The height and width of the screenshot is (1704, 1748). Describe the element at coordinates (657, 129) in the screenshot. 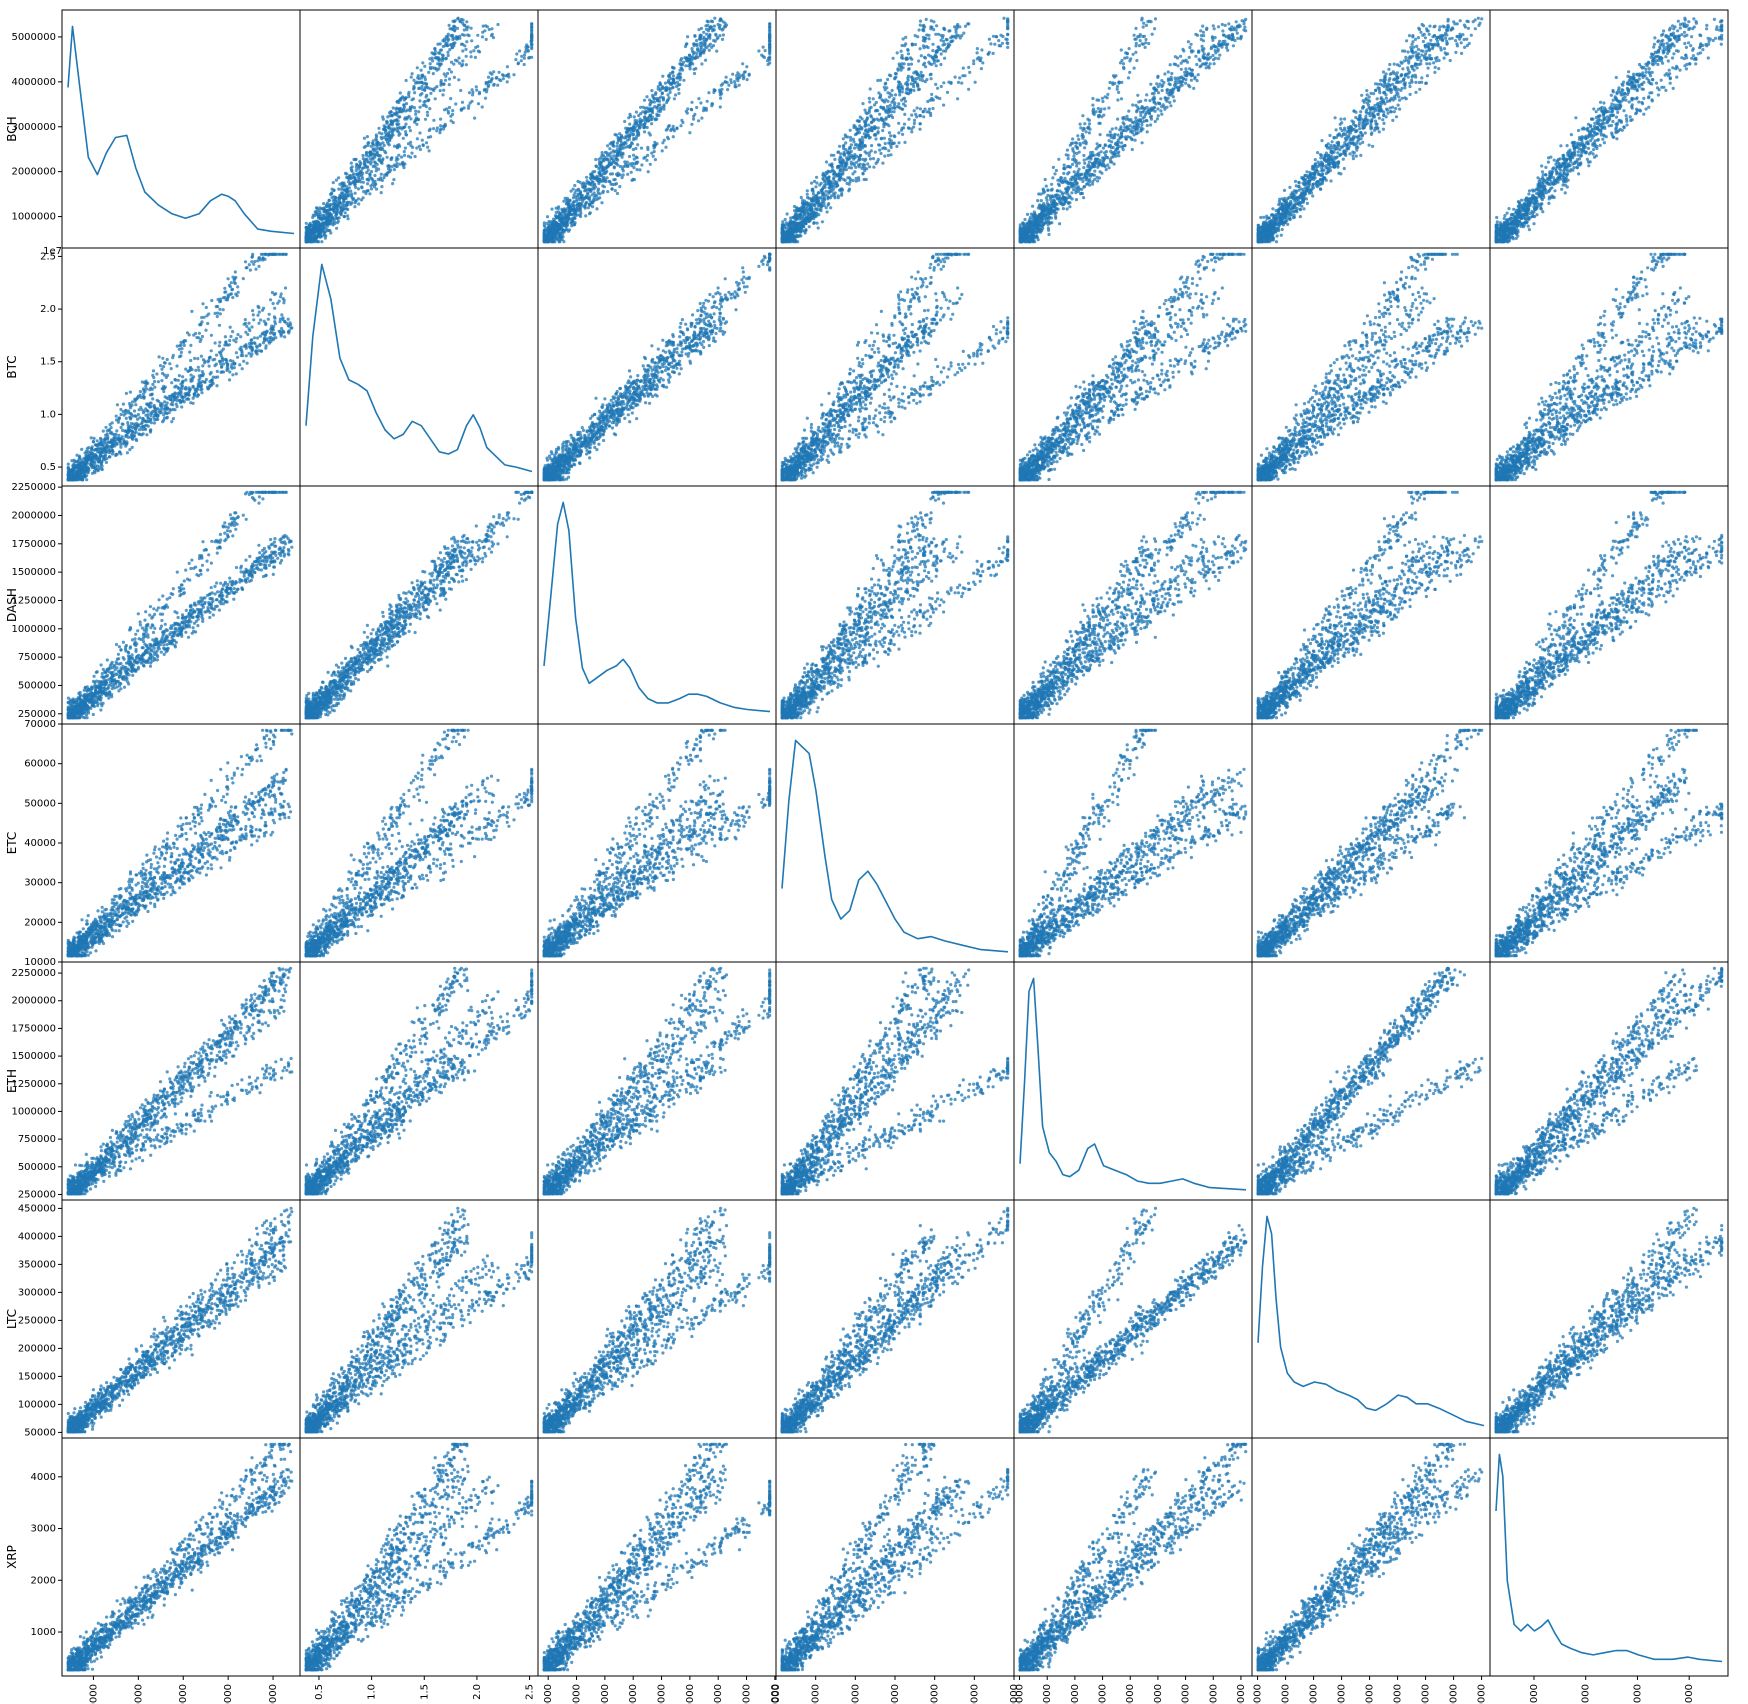

I see `panel-BCH-vs-DASH` at that location.